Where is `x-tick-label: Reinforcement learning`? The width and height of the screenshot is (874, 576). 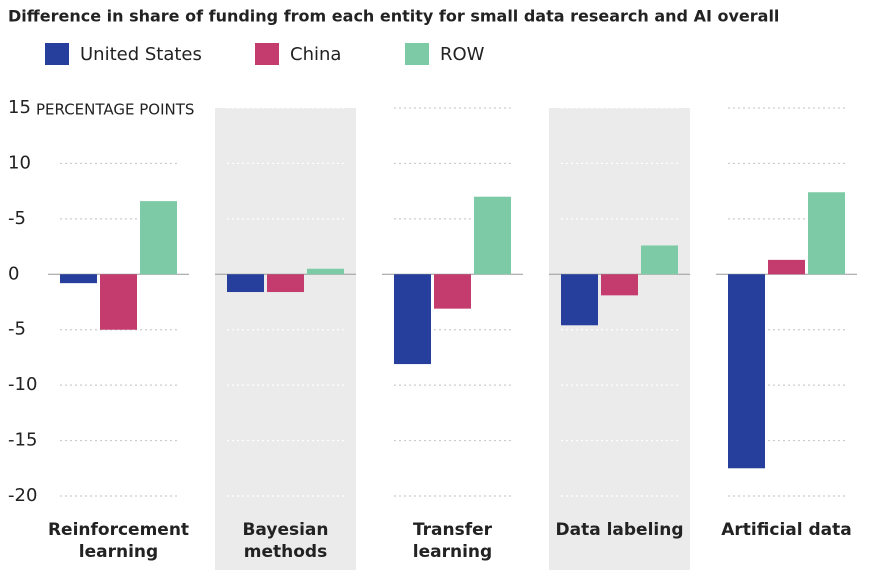 x-tick-label: Reinforcement learning is located at coordinates (118, 541).